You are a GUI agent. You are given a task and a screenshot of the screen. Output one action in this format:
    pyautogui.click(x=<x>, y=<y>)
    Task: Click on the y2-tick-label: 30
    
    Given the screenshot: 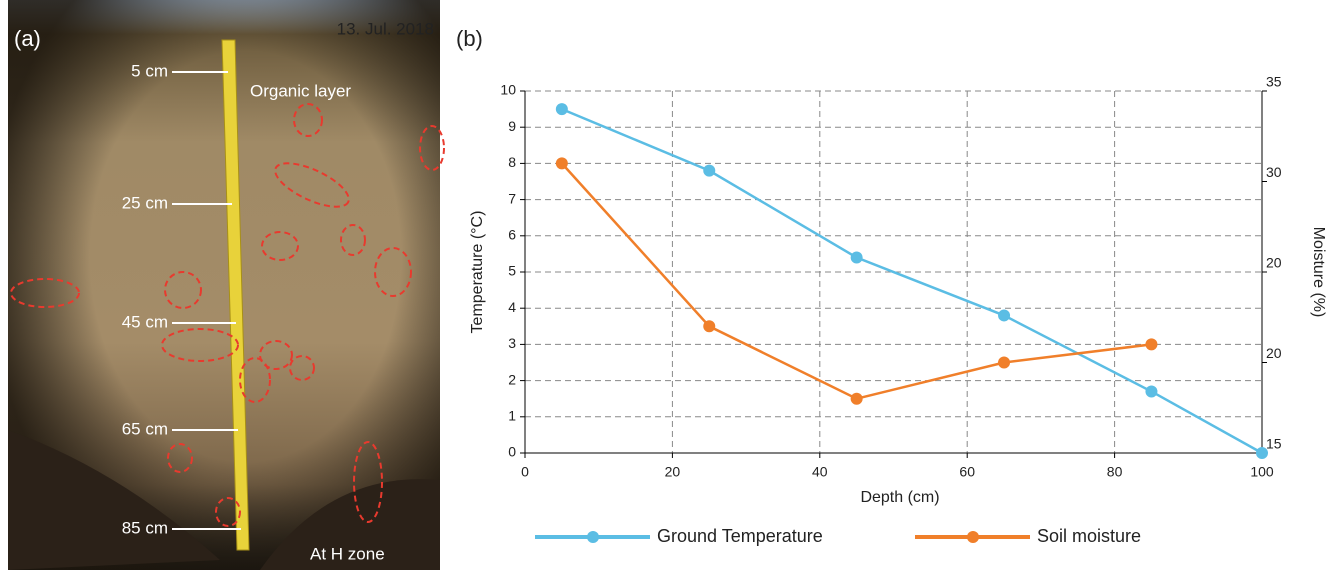 What is the action you would take?
    pyautogui.click(x=1274, y=172)
    